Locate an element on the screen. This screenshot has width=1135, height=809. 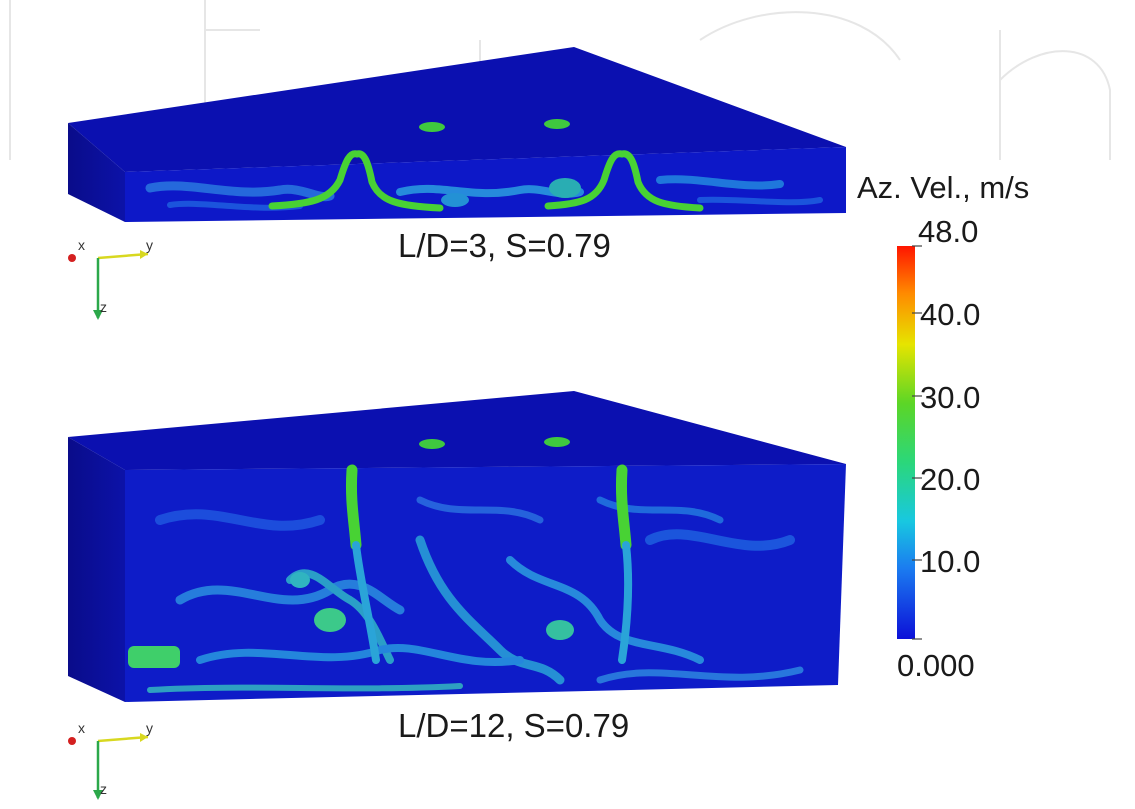
axis-label-z-top: z is located at coordinates (103, 307).